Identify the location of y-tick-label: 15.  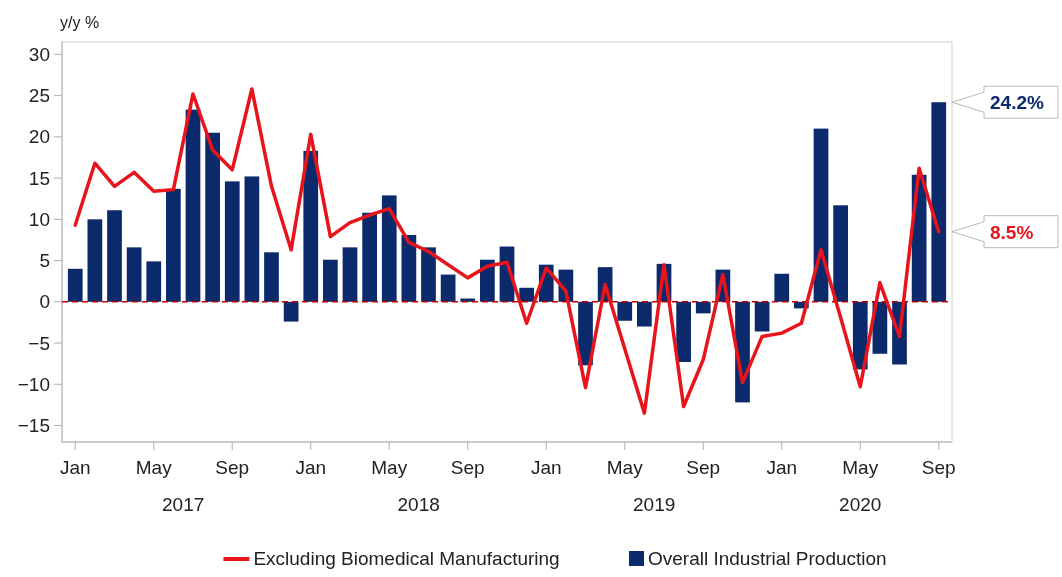
(39, 178).